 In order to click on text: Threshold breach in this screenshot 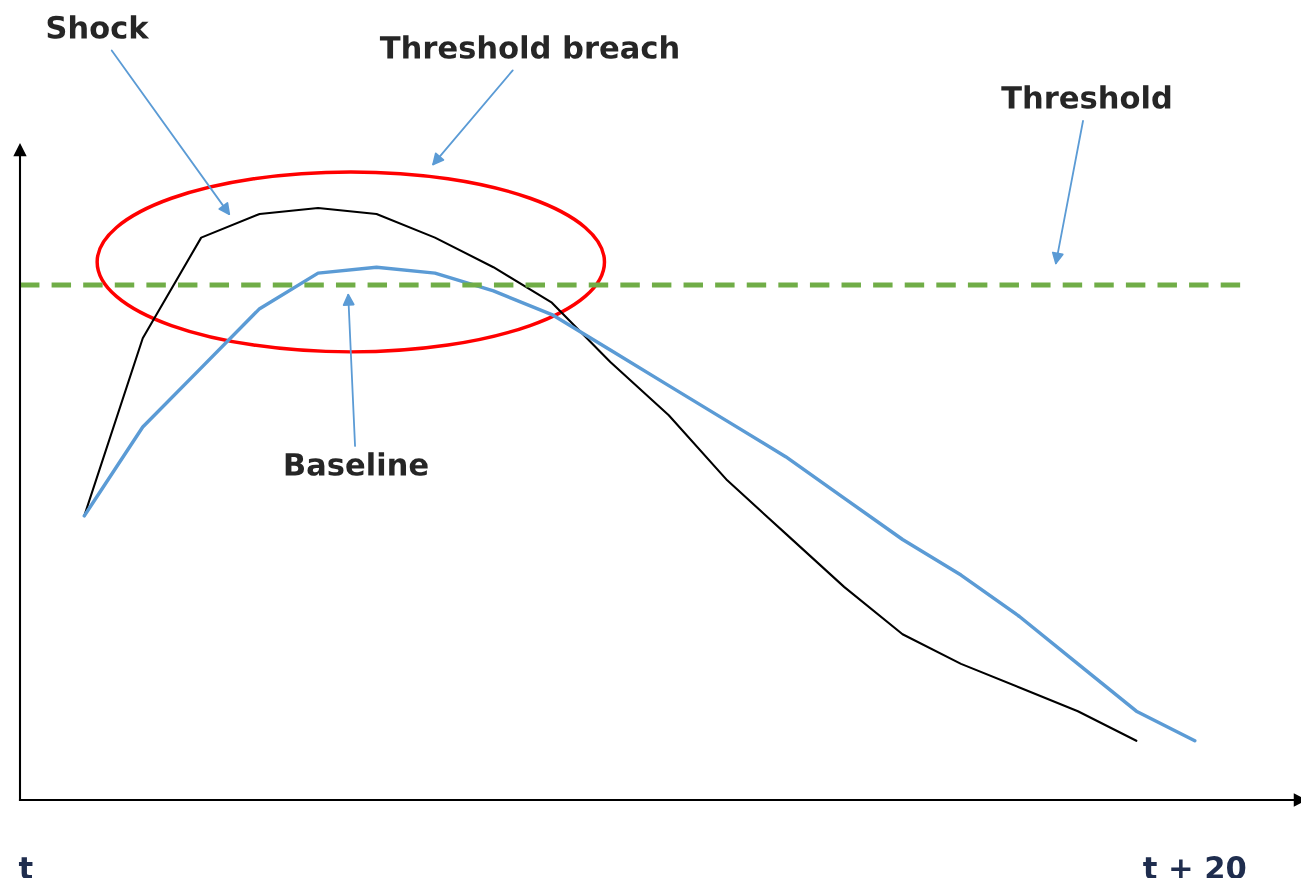, I will do `click(528, 47)`.